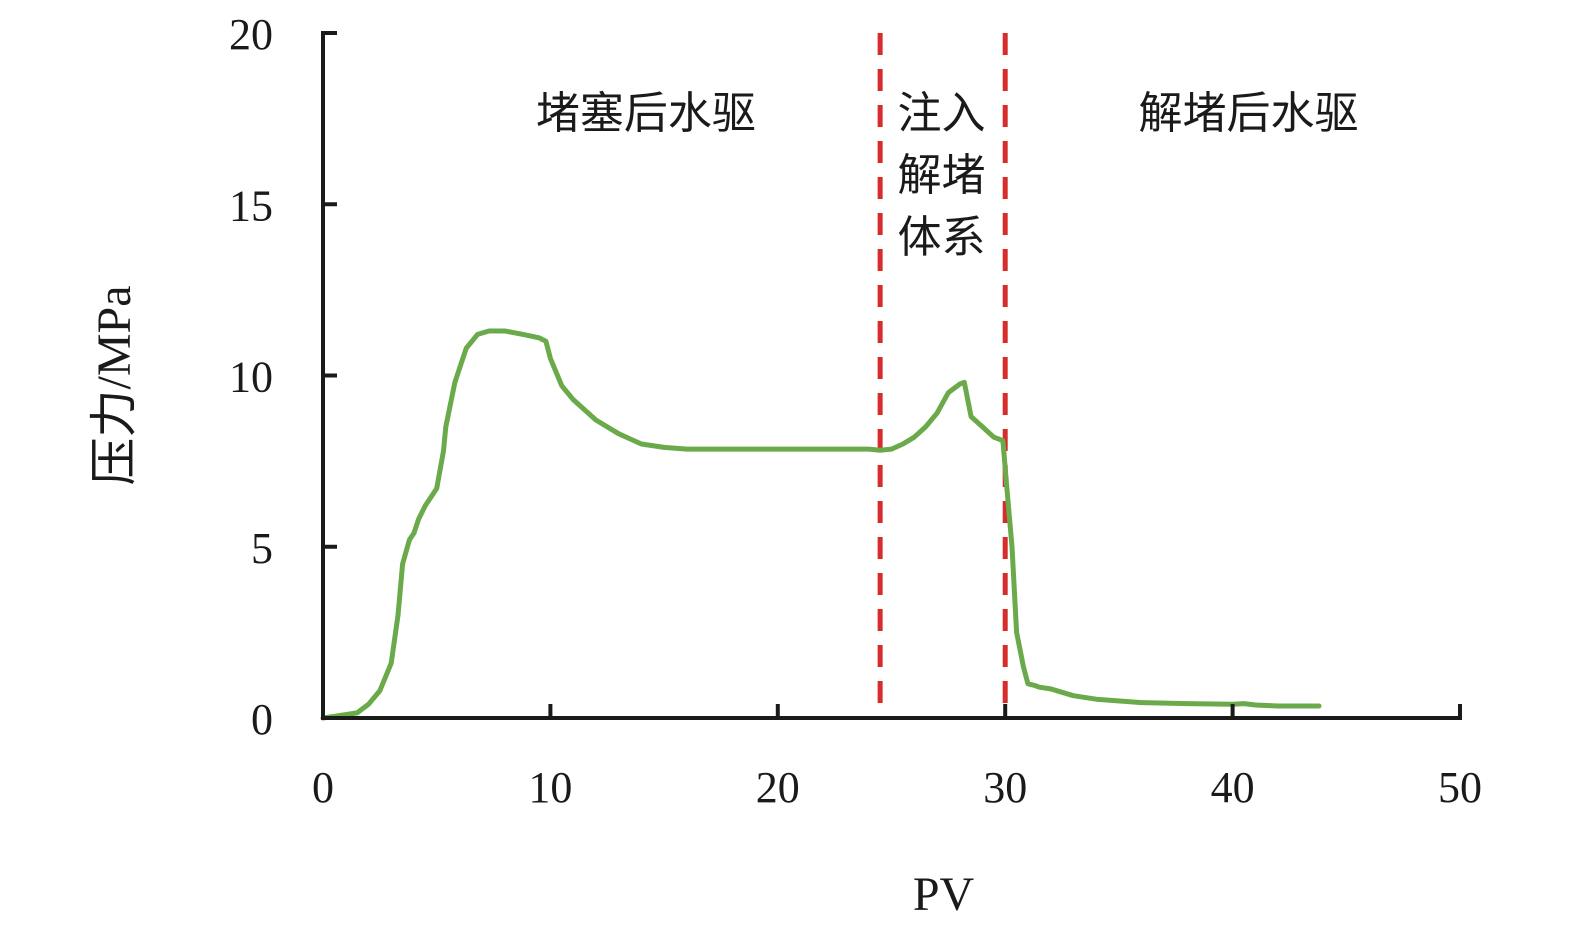  What do you see at coordinates (942, 113) in the screenshot?
I see `region-label-line: 注入` at bounding box center [942, 113].